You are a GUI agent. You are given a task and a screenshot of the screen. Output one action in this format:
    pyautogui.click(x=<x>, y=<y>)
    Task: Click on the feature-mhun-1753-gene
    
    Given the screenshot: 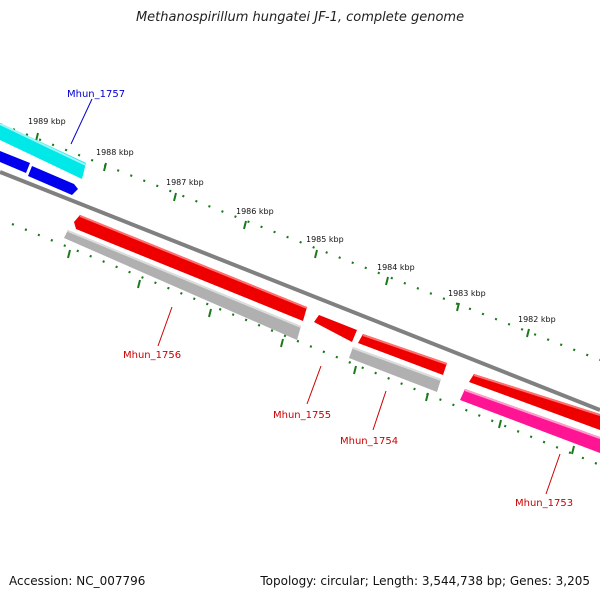 What is the action you would take?
    pyautogui.click(x=534, y=402)
    